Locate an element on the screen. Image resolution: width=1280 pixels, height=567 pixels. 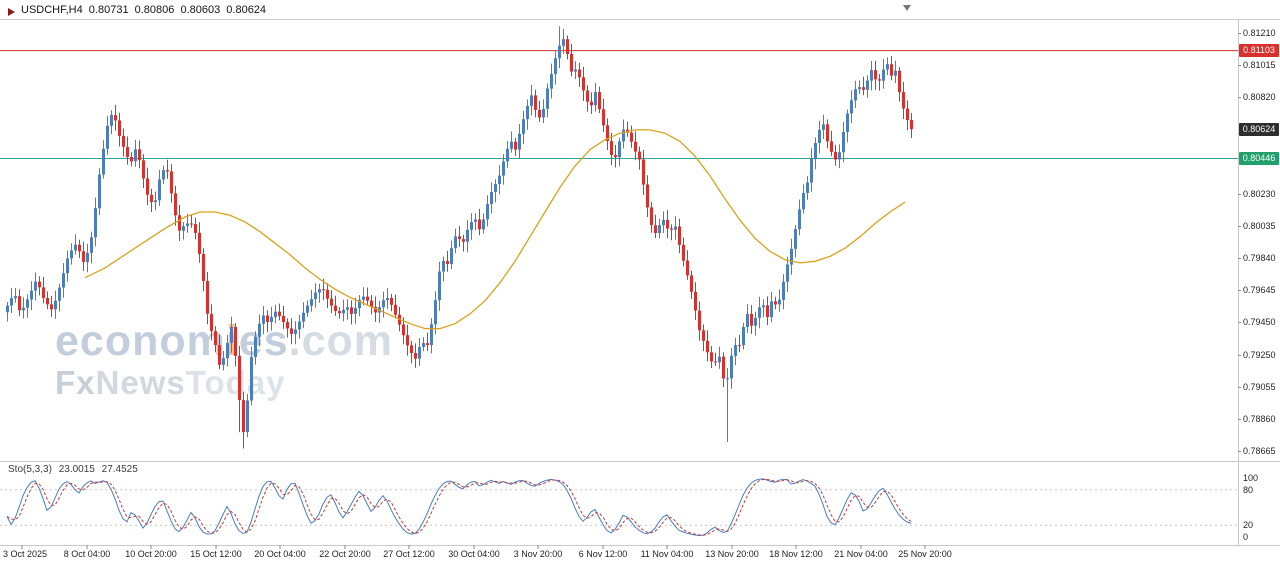
time-tick-label: 27 Oct 12:00 is located at coordinates (409, 554).